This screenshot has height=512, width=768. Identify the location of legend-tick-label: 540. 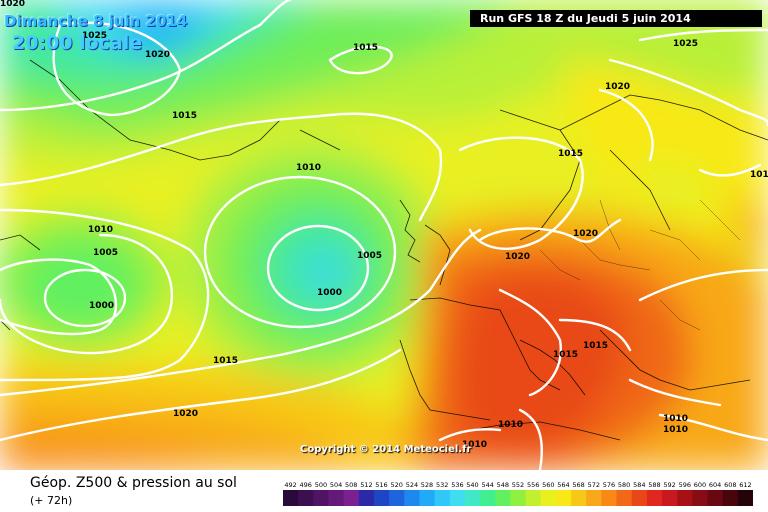
(472, 485).